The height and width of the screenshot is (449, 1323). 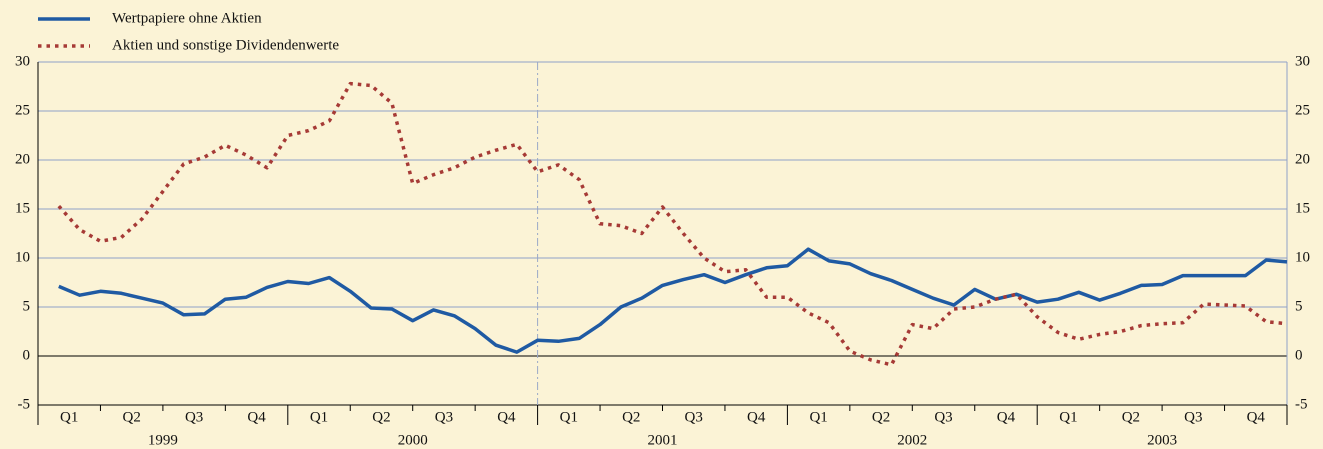 I want to click on y2-tick-label: 30, so click(x=1302, y=61).